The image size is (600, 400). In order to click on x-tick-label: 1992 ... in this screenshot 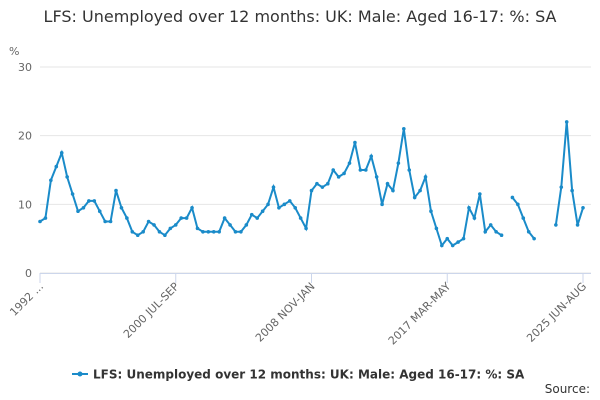, I will do `click(26, 299)`.